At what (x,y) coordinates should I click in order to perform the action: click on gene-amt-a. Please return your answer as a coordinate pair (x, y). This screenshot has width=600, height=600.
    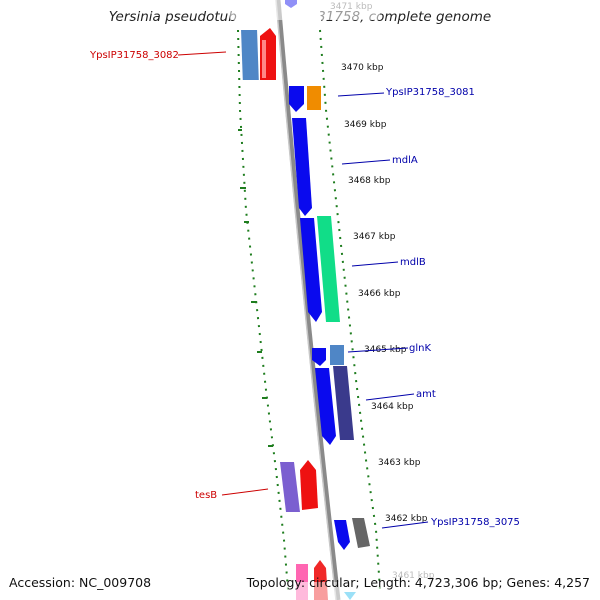
    Looking at the image, I should click on (325, 406).